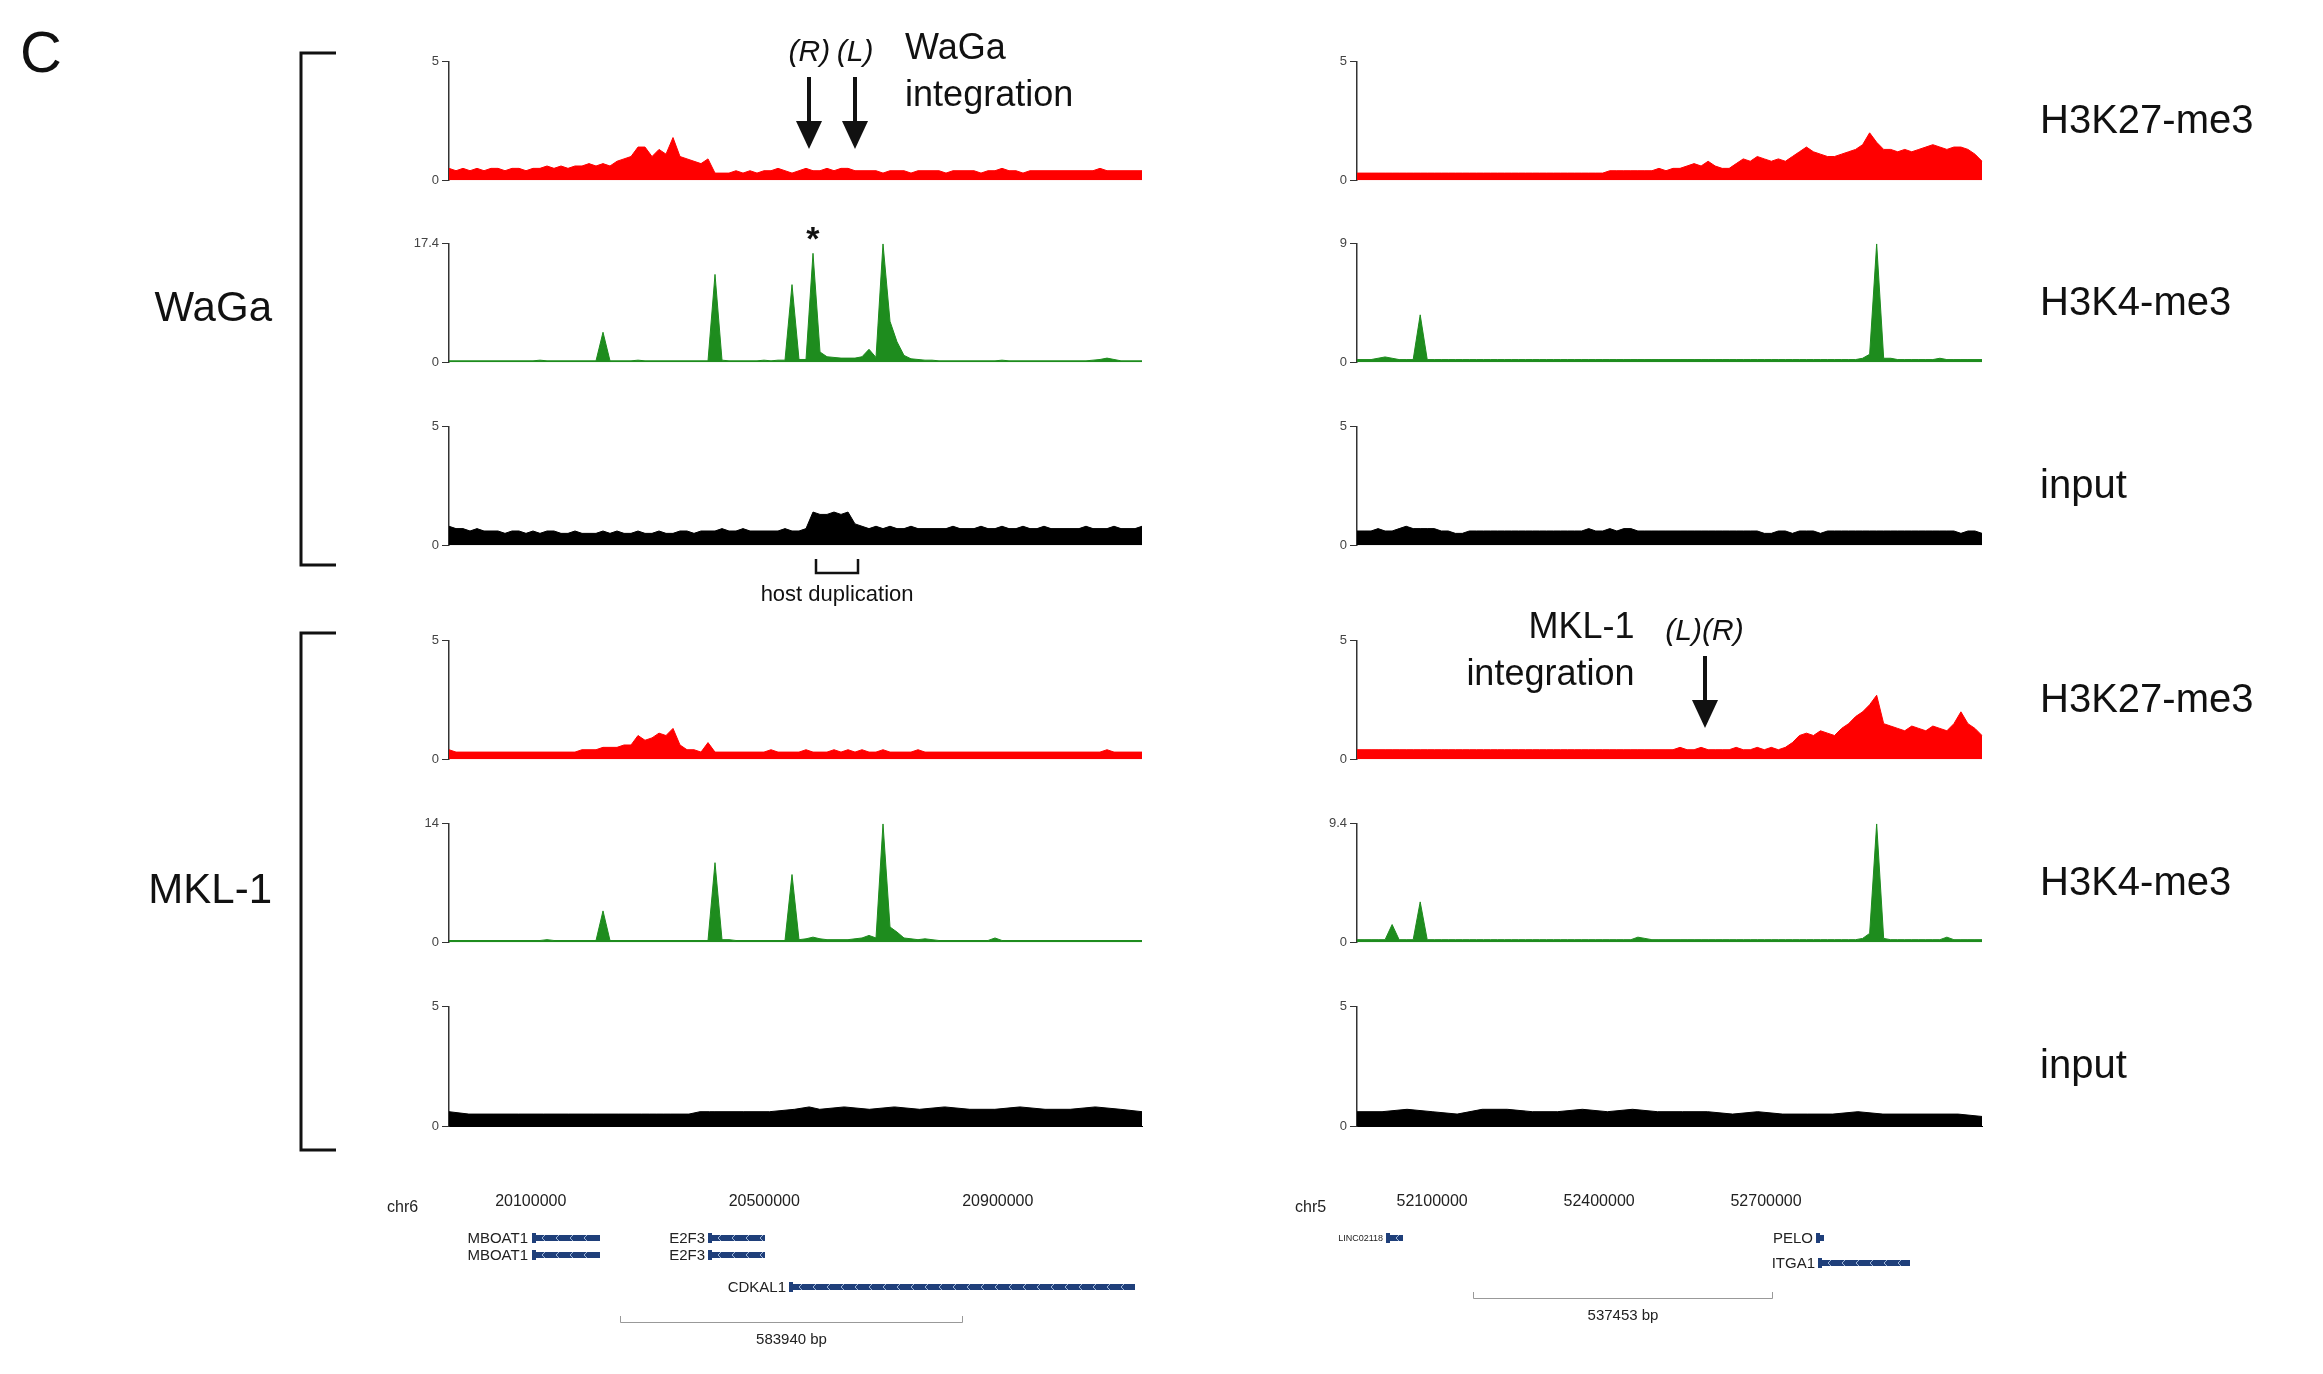  Describe the element at coordinates (41, 51) in the screenshot. I see `text: C` at that location.